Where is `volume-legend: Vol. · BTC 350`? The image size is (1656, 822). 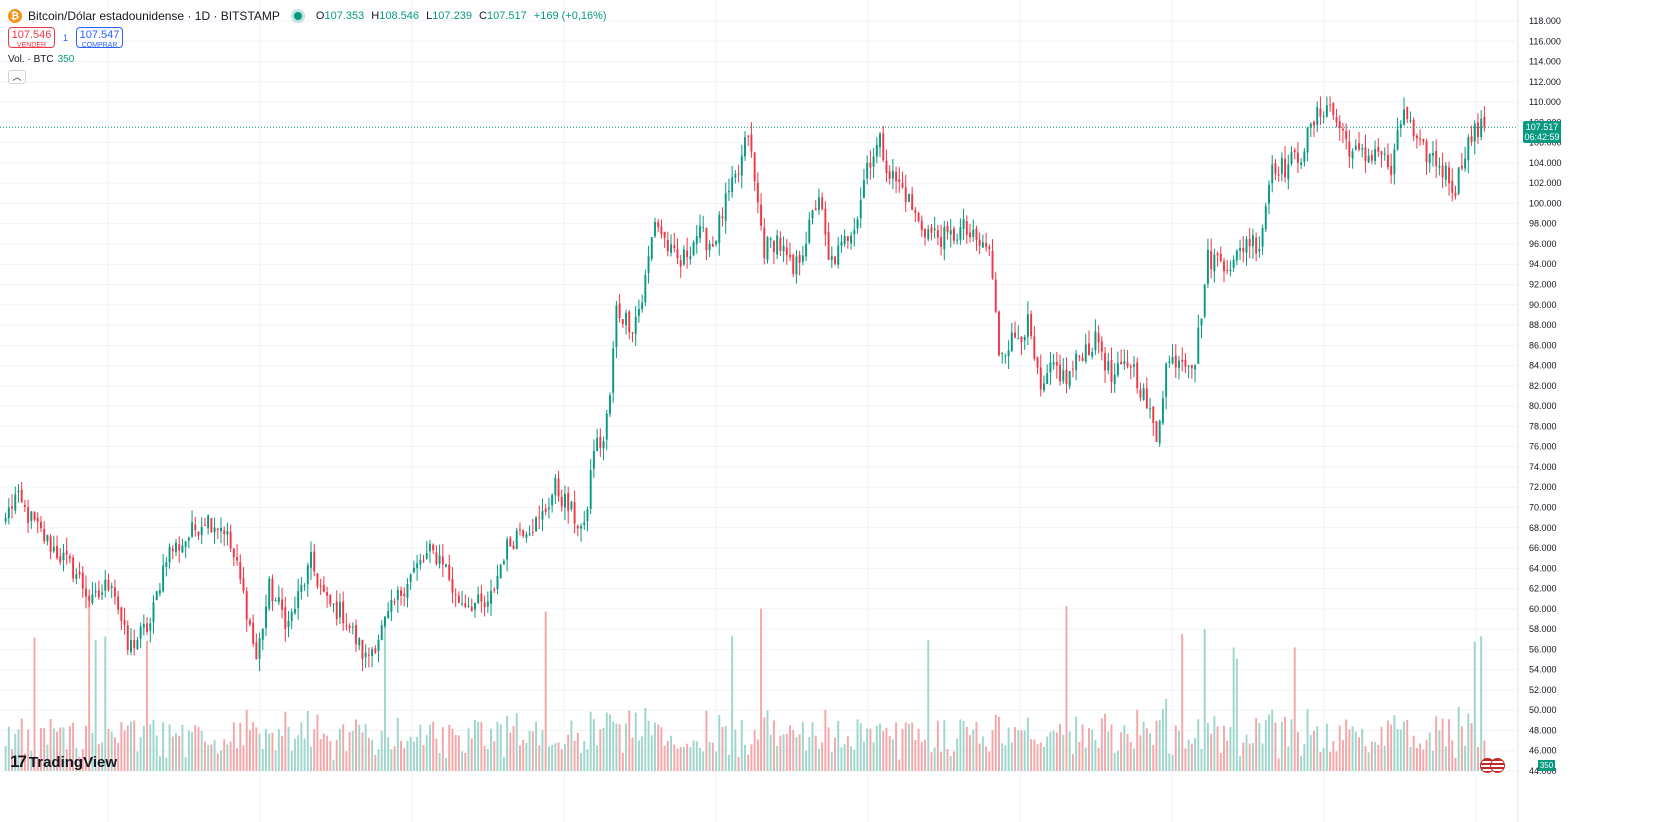
volume-legend: Vol. · BTC 350 is located at coordinates (309, 59).